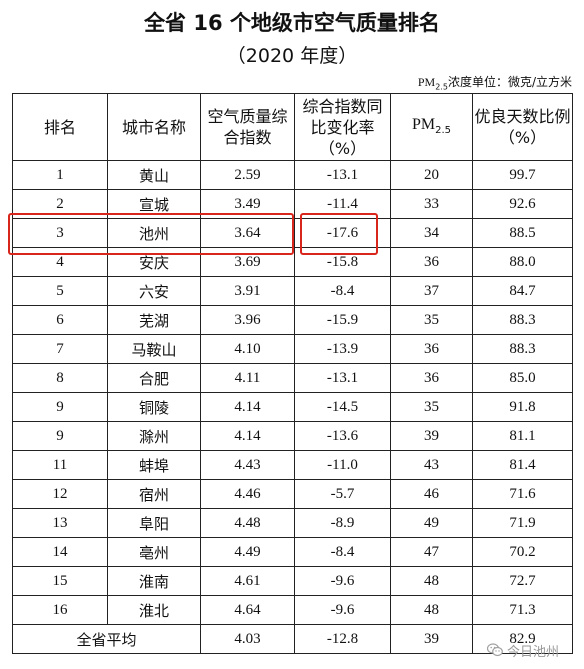  I want to click on good-days-cell: 92.6, so click(522, 204).